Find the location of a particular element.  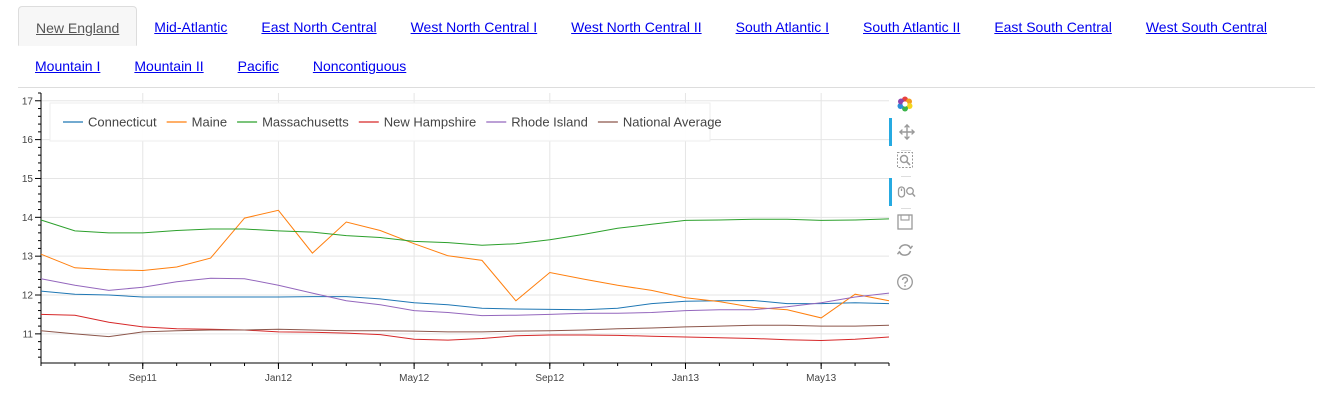

tab-mountain-ii: Mountain II is located at coordinates (169, 66).